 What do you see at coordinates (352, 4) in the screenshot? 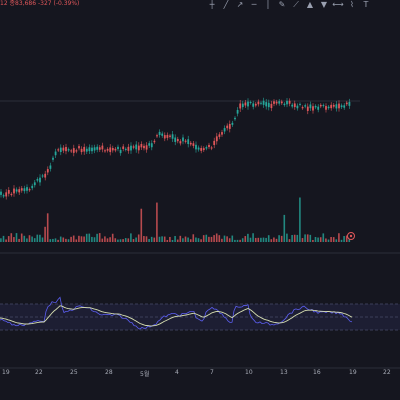
I see `brush-icon: ⌇` at bounding box center [352, 4].